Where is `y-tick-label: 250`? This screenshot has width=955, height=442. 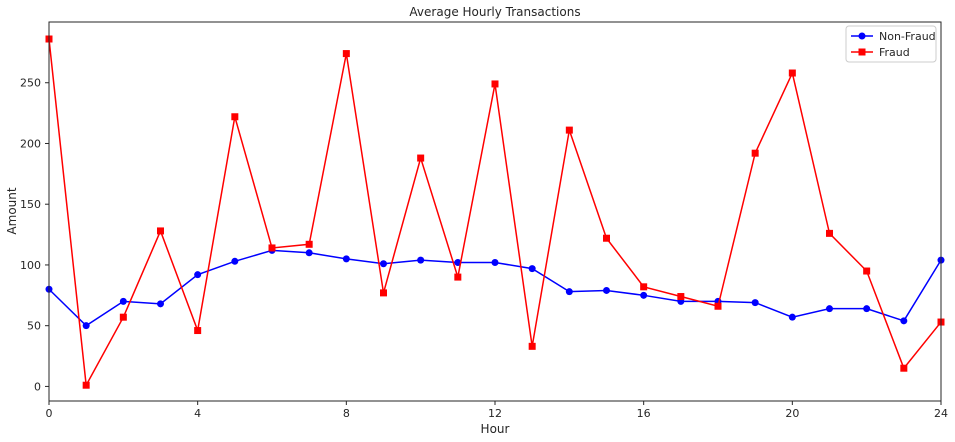
y-tick-label: 250 is located at coordinates (30, 83).